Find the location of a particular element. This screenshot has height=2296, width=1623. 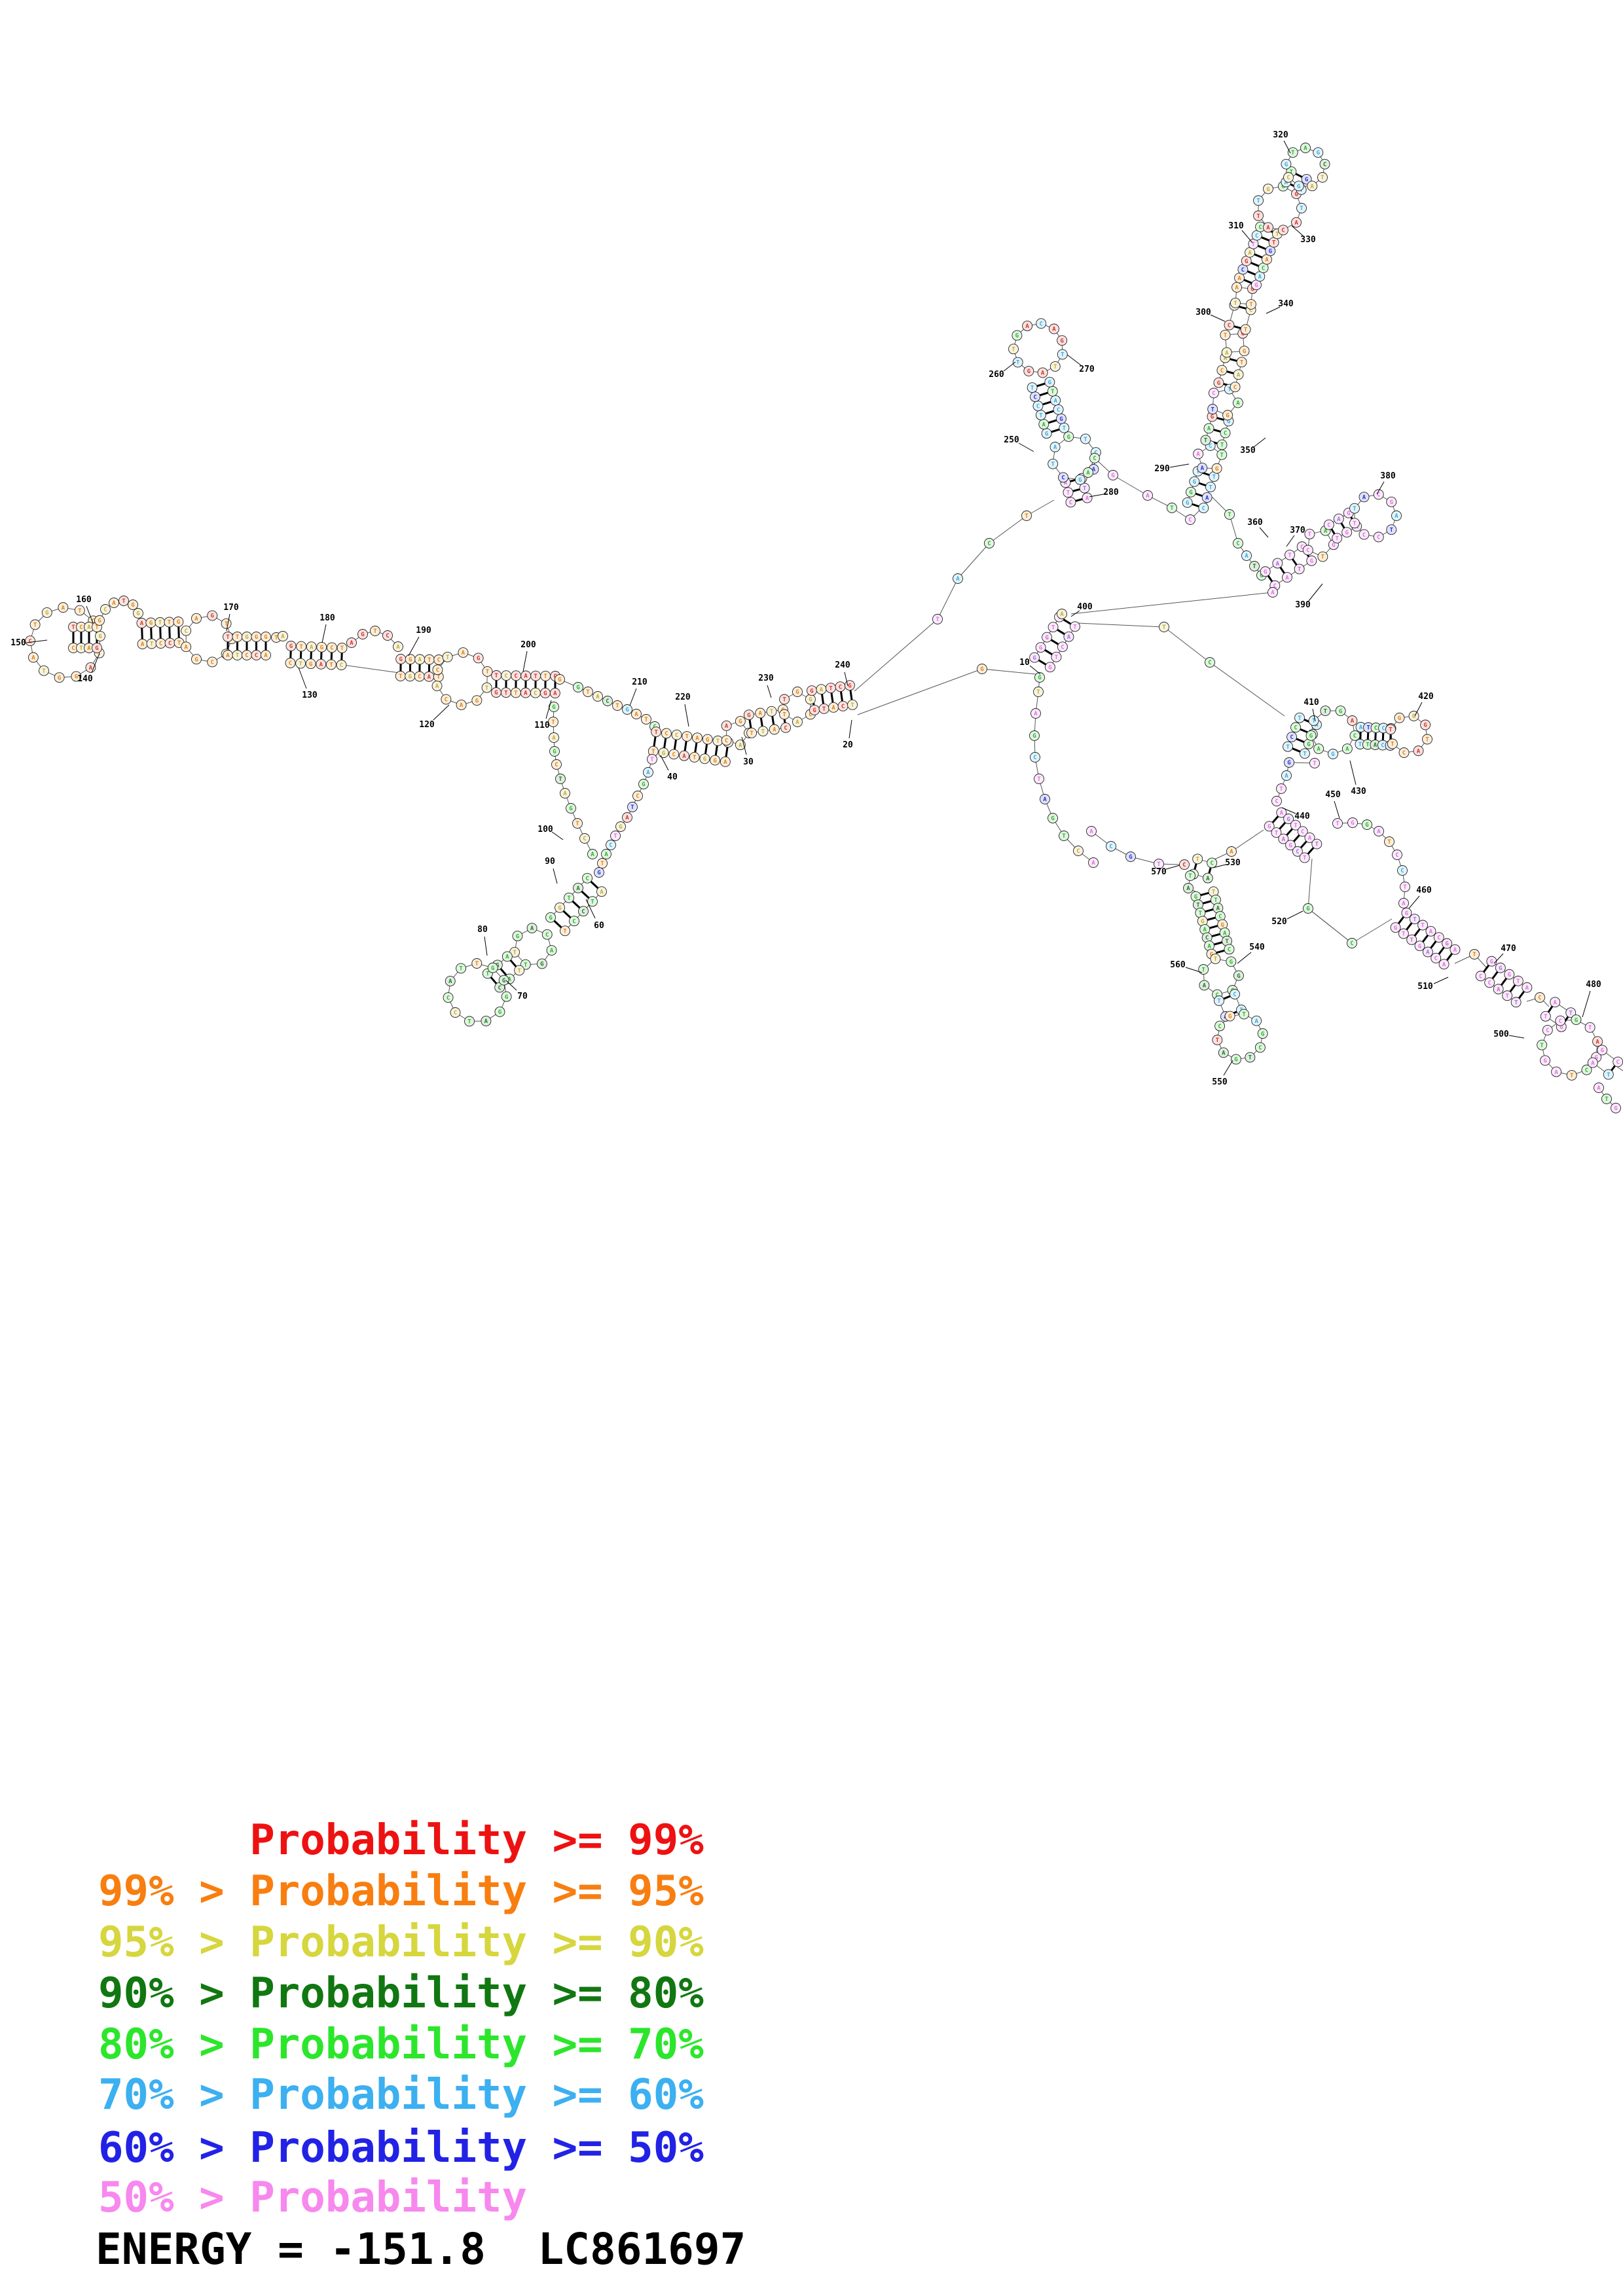

backbone-line is located at coordinates (1310, 883).